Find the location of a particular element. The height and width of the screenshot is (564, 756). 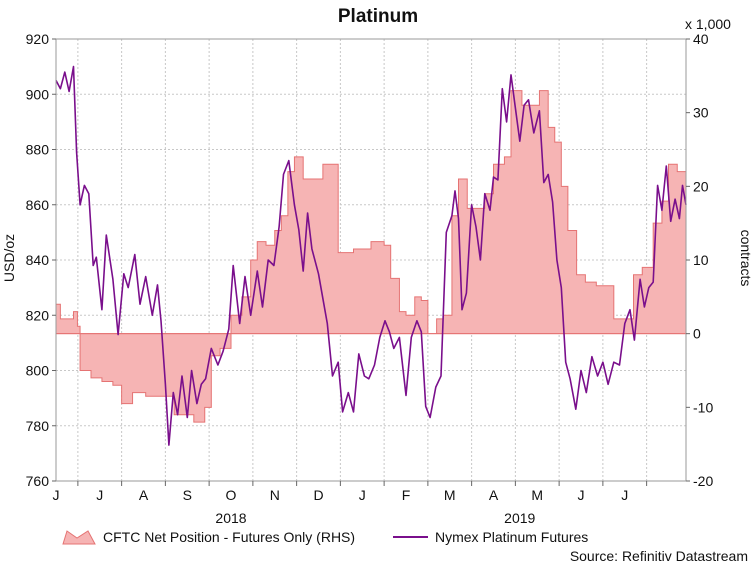

right-tick-label: 0 is located at coordinates (697, 334).